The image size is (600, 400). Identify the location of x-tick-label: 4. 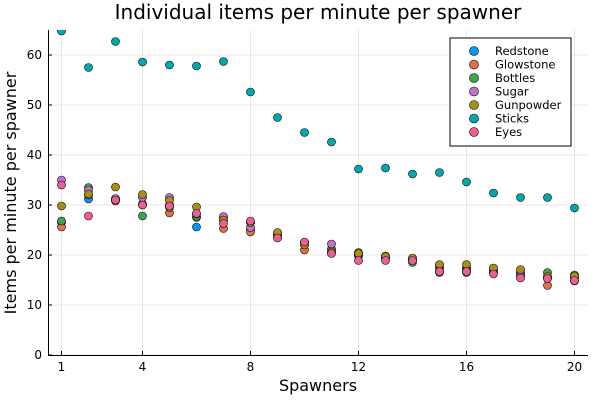
(143, 367).